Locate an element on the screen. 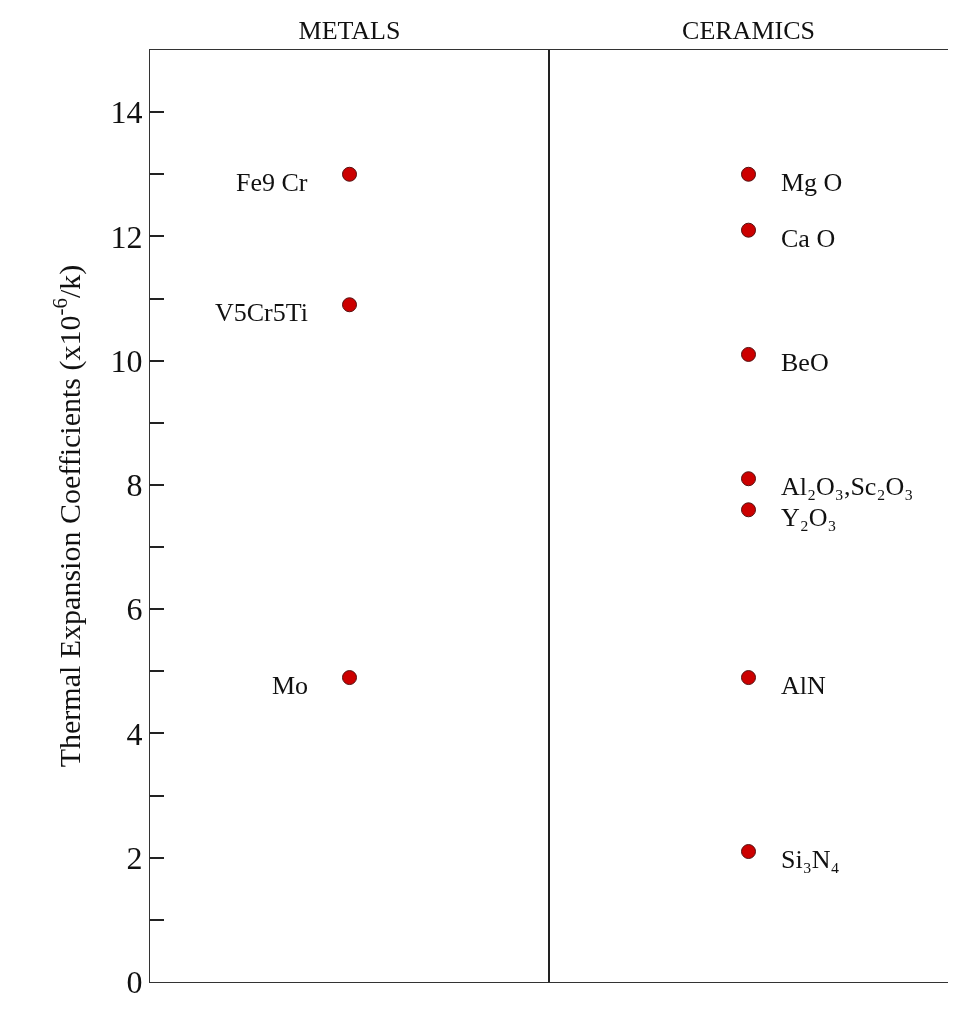 This screenshot has height=1032, width=968. annotation: Ca O is located at coordinates (808, 238).